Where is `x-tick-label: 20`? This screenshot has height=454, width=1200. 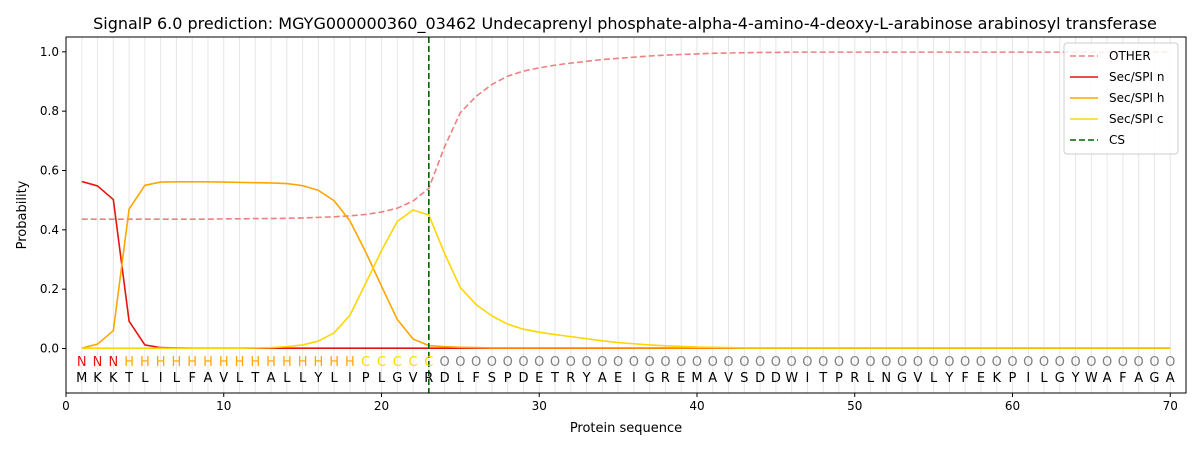
x-tick-label: 20 is located at coordinates (381, 406).